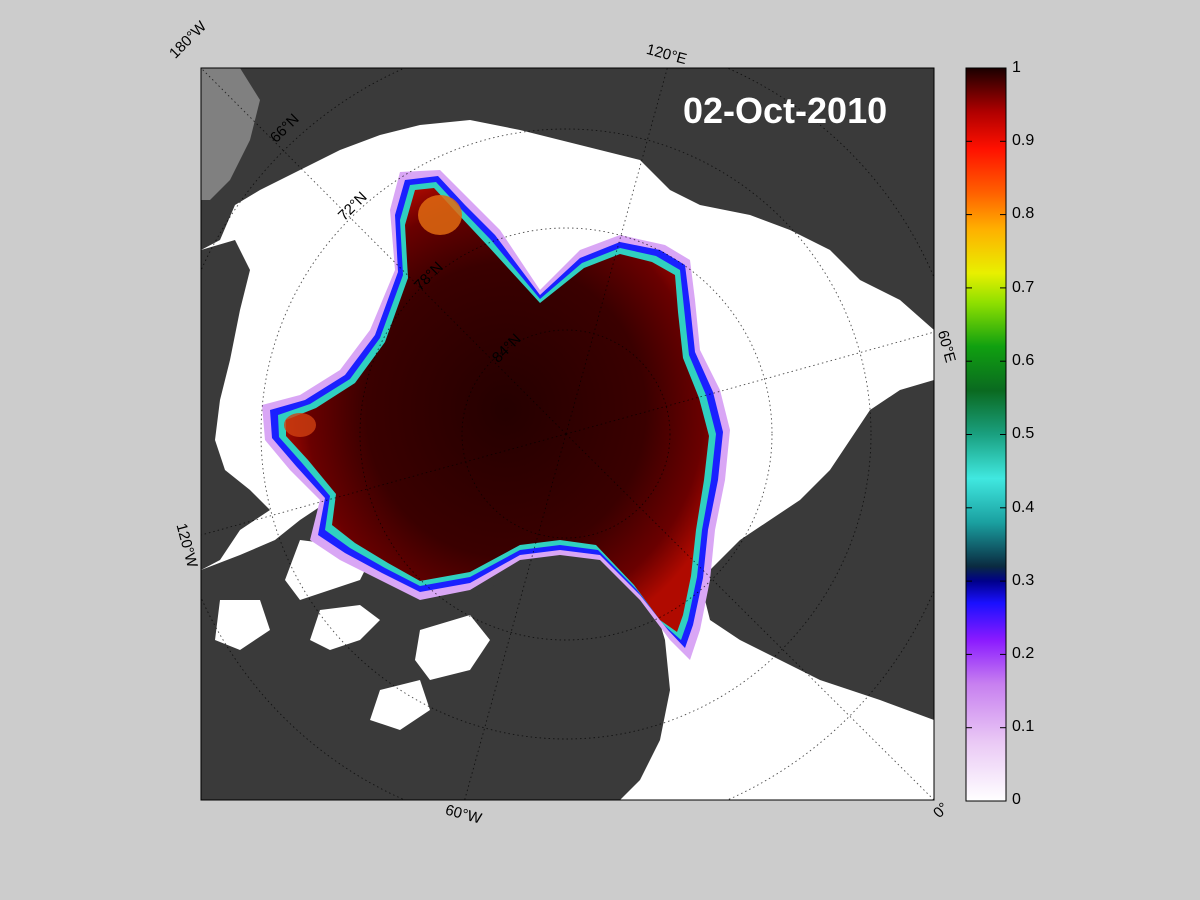  Describe the element at coordinates (1023, 653) in the screenshot. I see `colorbar-tick-label: 0.2` at that location.